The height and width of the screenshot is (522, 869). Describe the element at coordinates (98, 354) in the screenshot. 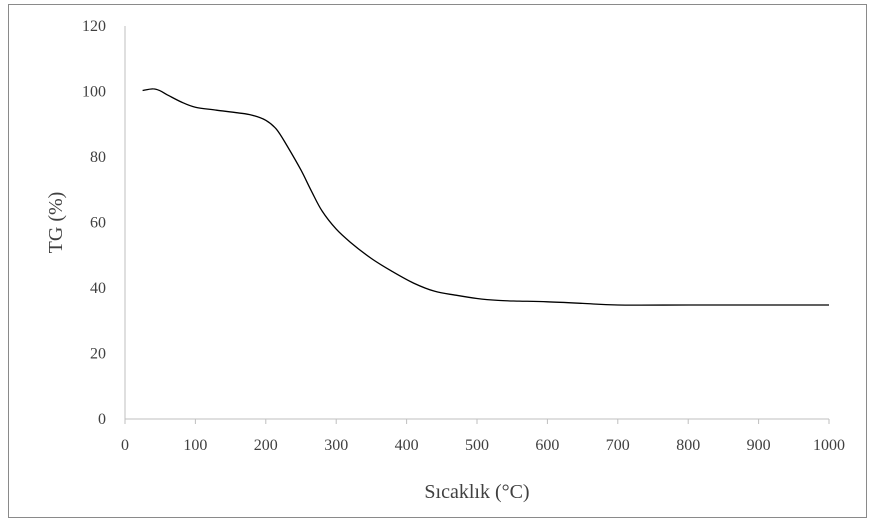

I see `y-tick-label: 20` at that location.